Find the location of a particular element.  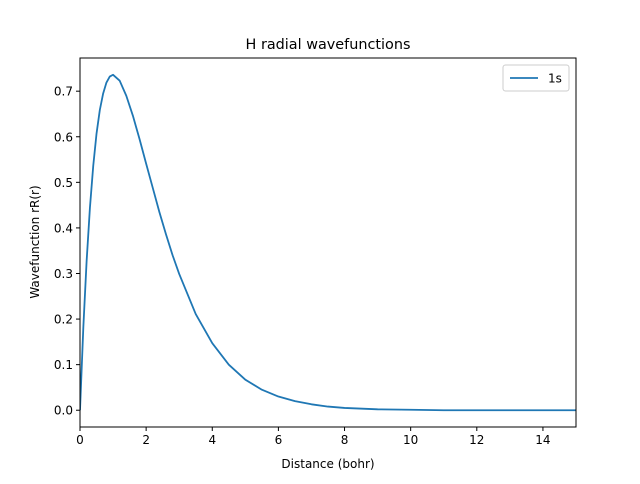

y-tick-label: 0.1 is located at coordinates (63, 365).